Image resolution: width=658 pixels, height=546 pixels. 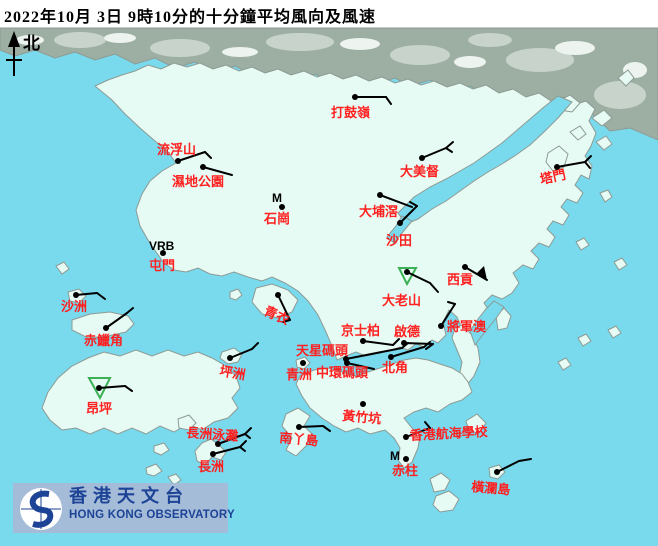 I want to click on status-marker: VRB, so click(x=162, y=246).